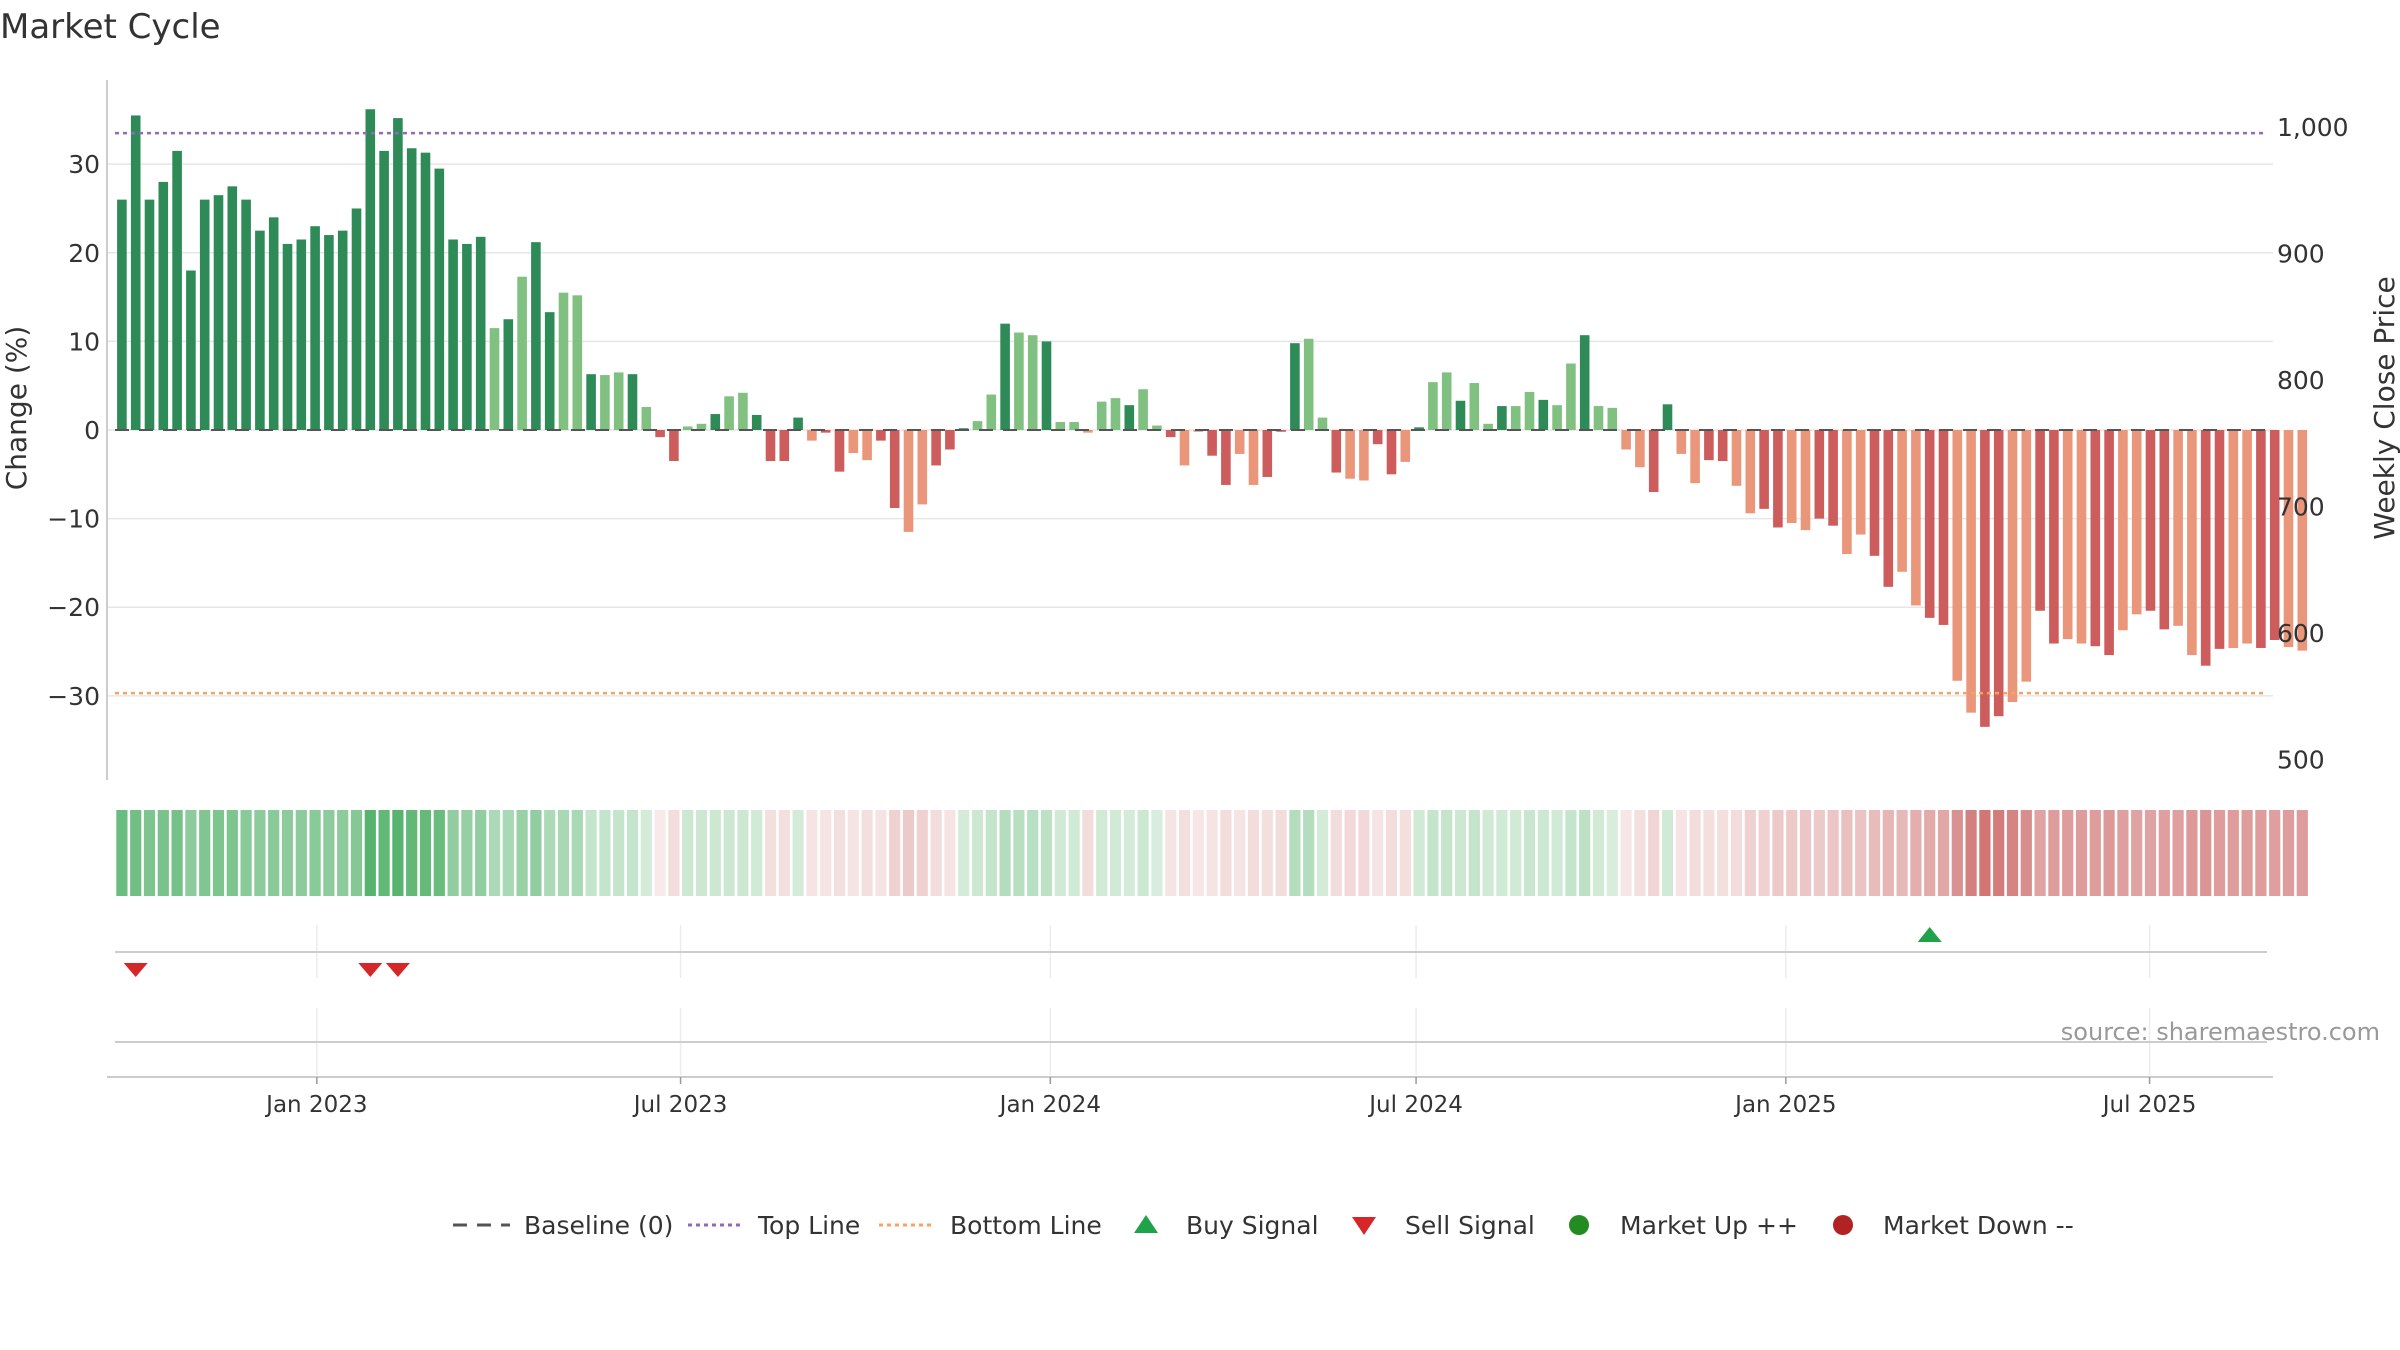 Image resolution: width=2400 pixels, height=1350 pixels. Describe the element at coordinates (680, 1105) in the screenshot. I see `x-tick-label: Jul 2023` at that location.